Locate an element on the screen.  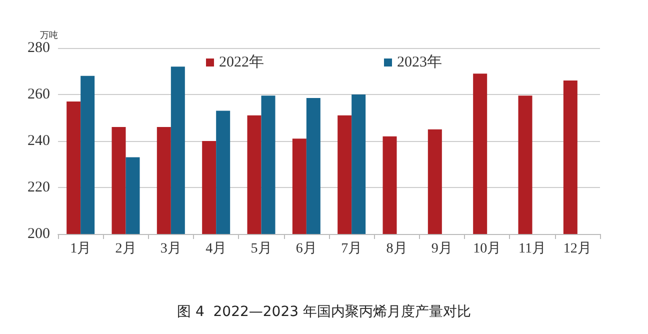
x-tick-label: 10月 is located at coordinates (487, 249).